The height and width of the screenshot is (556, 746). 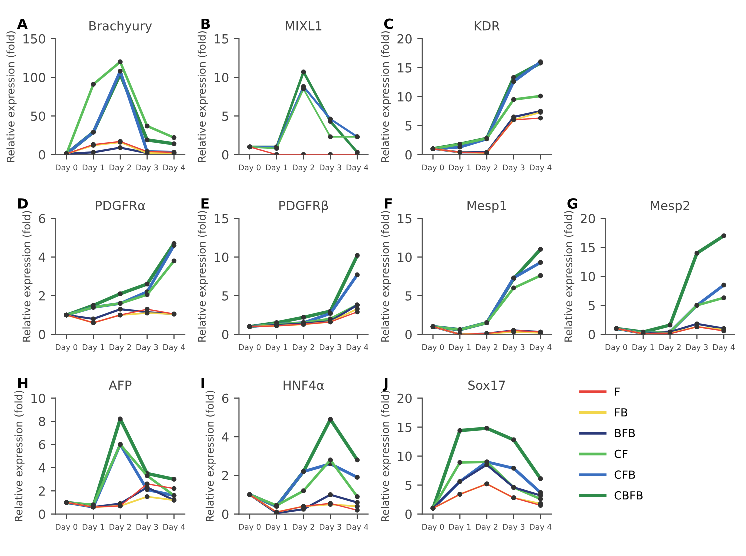 What do you see at coordinates (35, 77) in the screenshot?
I see `y-tick-label: 100` at bounding box center [35, 77].